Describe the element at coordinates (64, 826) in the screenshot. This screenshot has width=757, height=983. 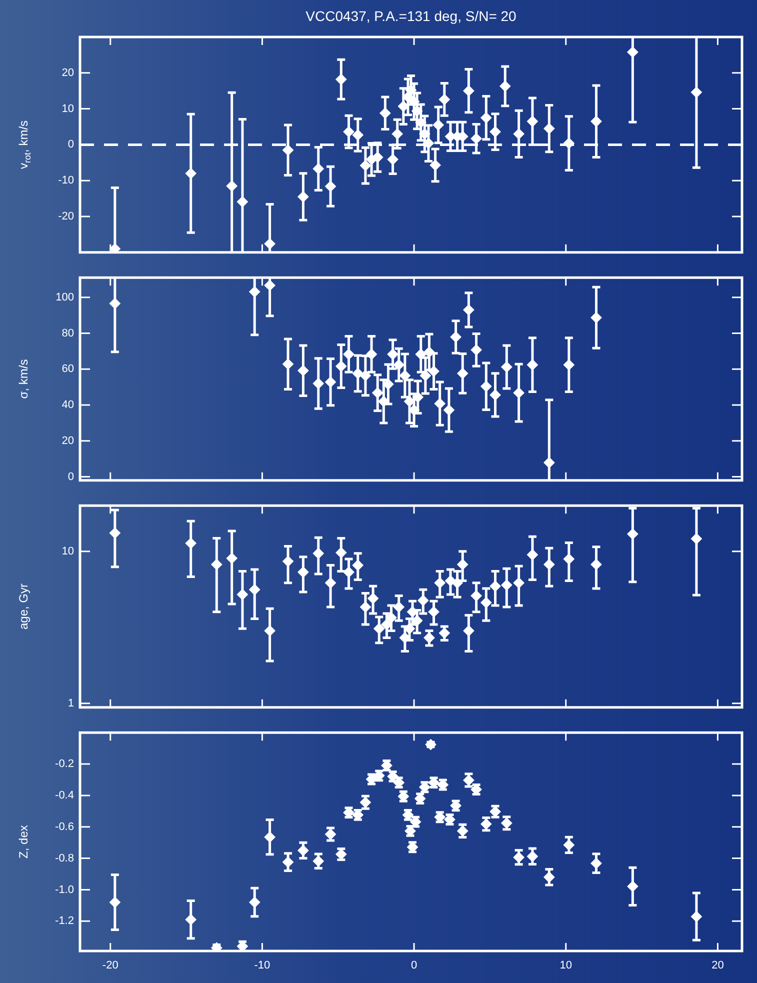
I see `y-tick-label: -0.6` at that location.